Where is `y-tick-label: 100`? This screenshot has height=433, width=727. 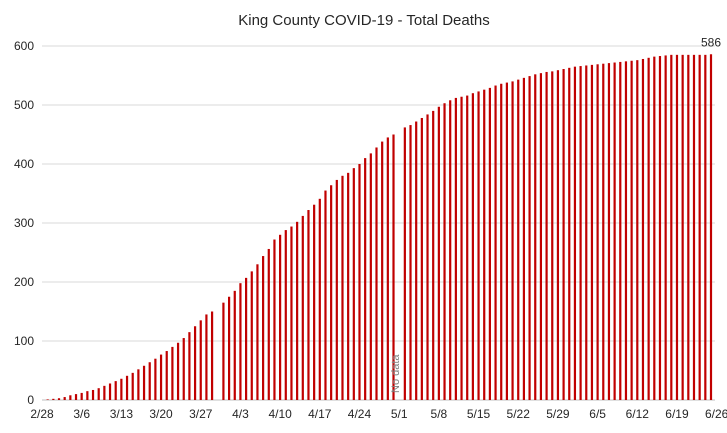
y-tick-label: 100 is located at coordinates (24, 341).